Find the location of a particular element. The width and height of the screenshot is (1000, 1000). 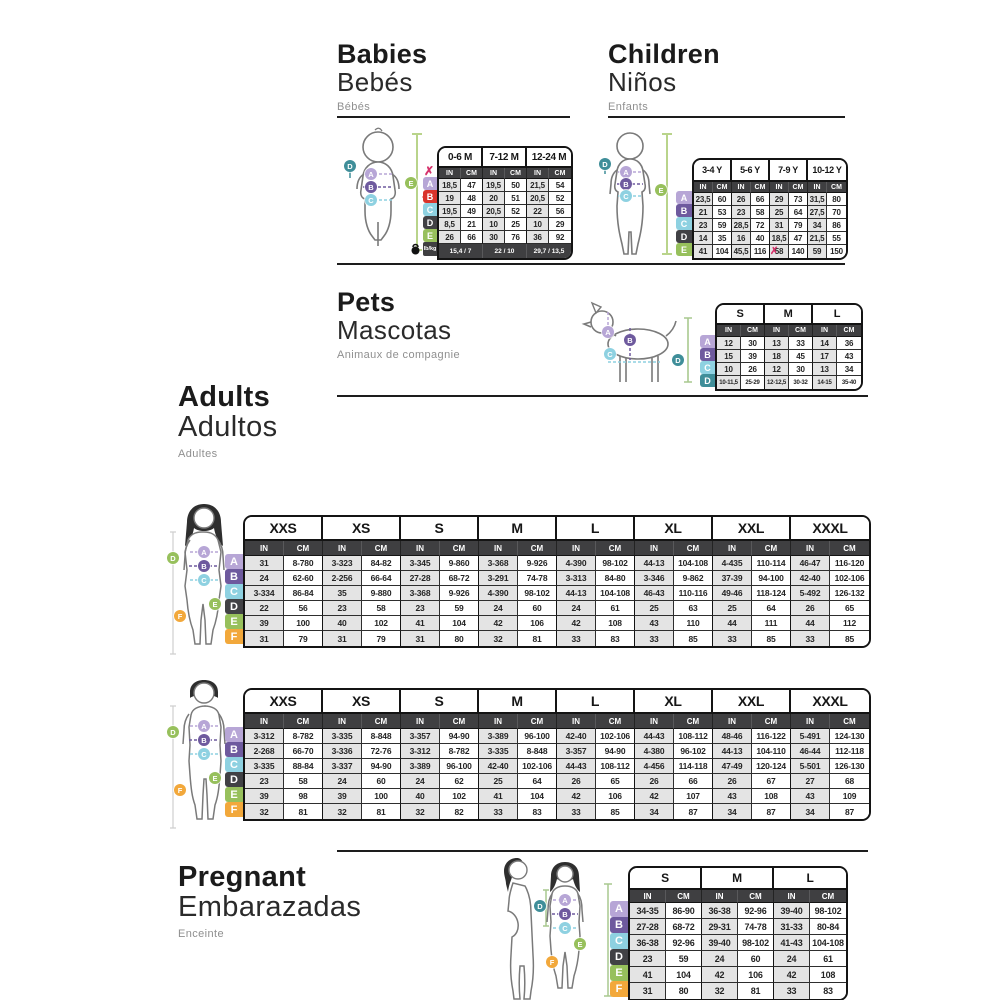

cell: 66-70 is located at coordinates (303, 751).